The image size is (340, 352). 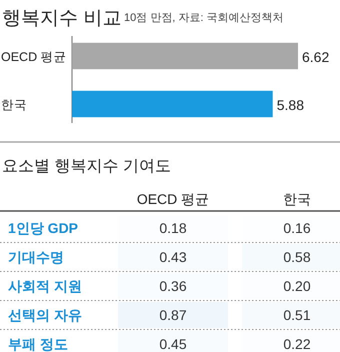 What do you see at coordinates (204, 18) in the screenshot?
I see `chart-subtitle: 10점 만점, 자료: 국회예산정책처` at bounding box center [204, 18].